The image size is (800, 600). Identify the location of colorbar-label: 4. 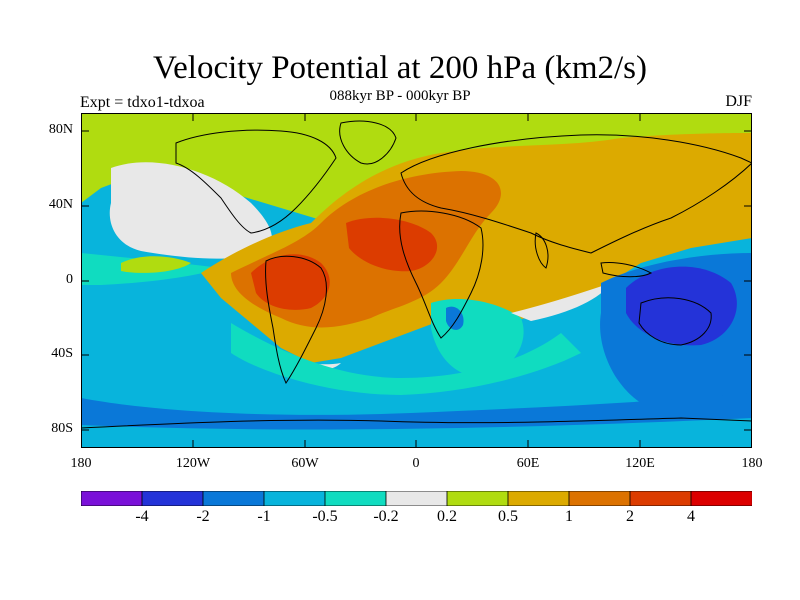
(691, 516).